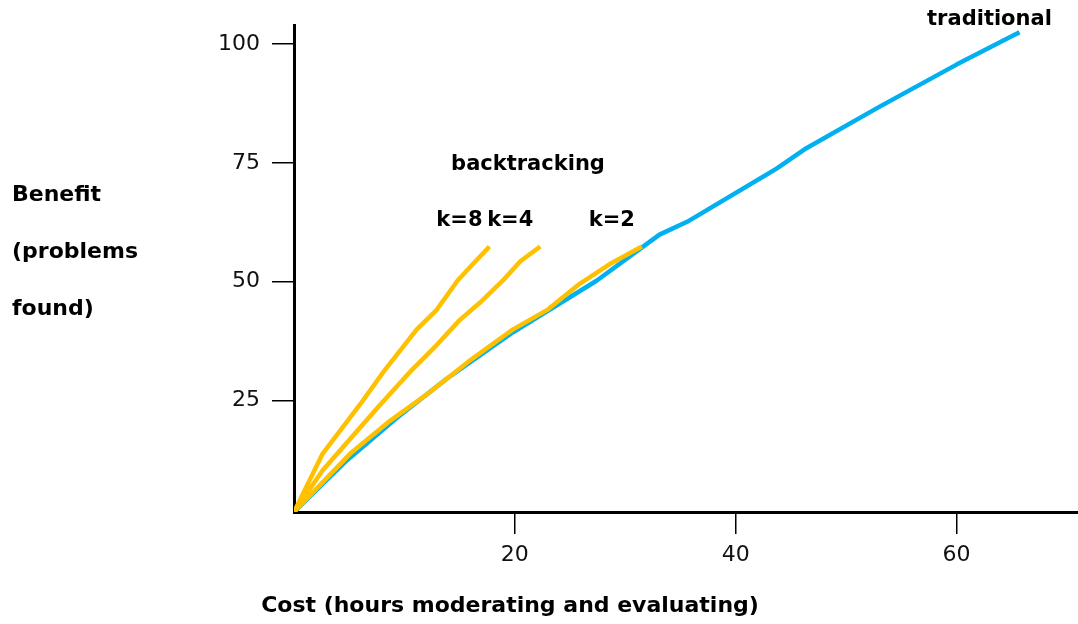 The width and height of the screenshot is (1078, 624). What do you see at coordinates (611, 218) in the screenshot?
I see `series-label: k=2` at bounding box center [611, 218].